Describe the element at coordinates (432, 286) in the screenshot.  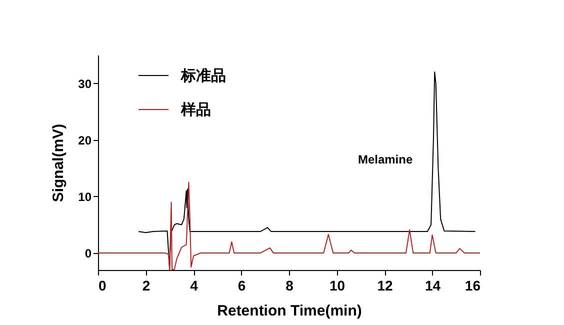
I see `x-tick-label: 14` at that location.